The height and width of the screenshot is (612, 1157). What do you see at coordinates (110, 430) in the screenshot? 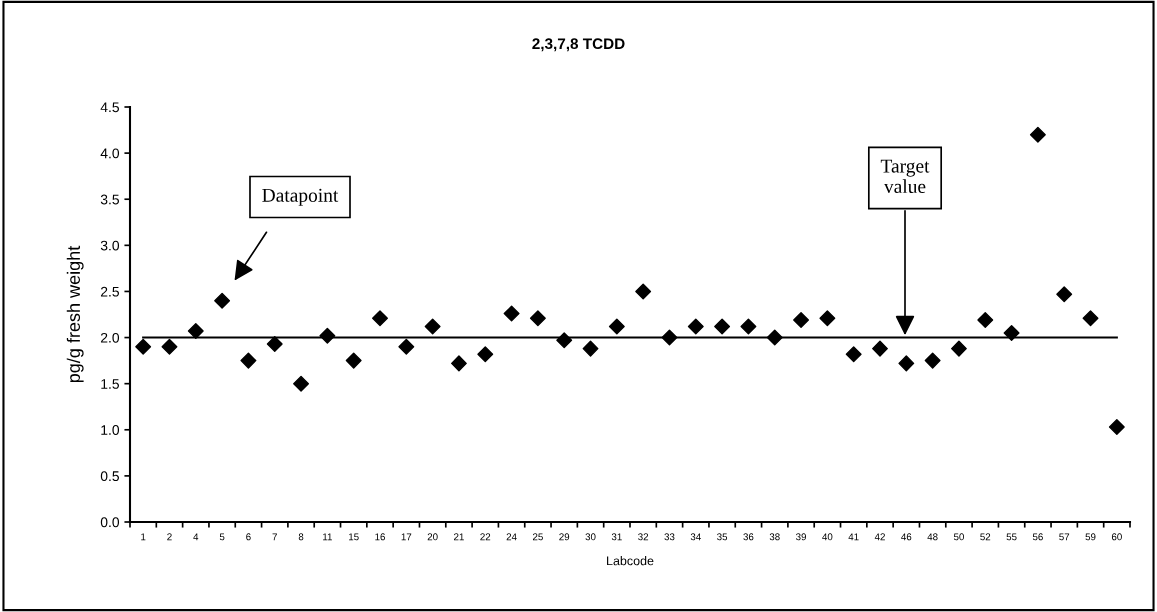
I see `y-tick-label: 1.0` at bounding box center [110, 430].